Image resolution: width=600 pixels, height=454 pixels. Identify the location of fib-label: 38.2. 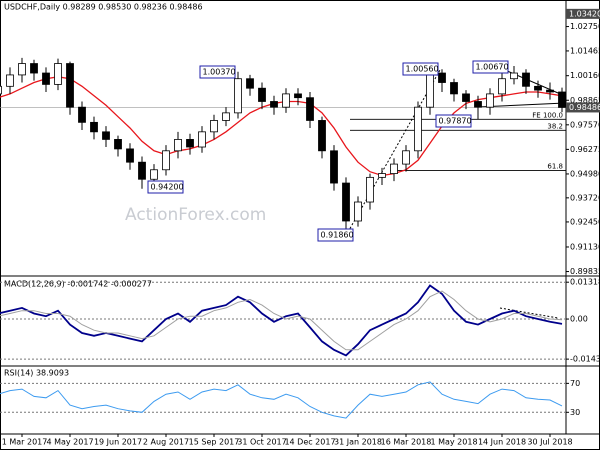
(555, 126).